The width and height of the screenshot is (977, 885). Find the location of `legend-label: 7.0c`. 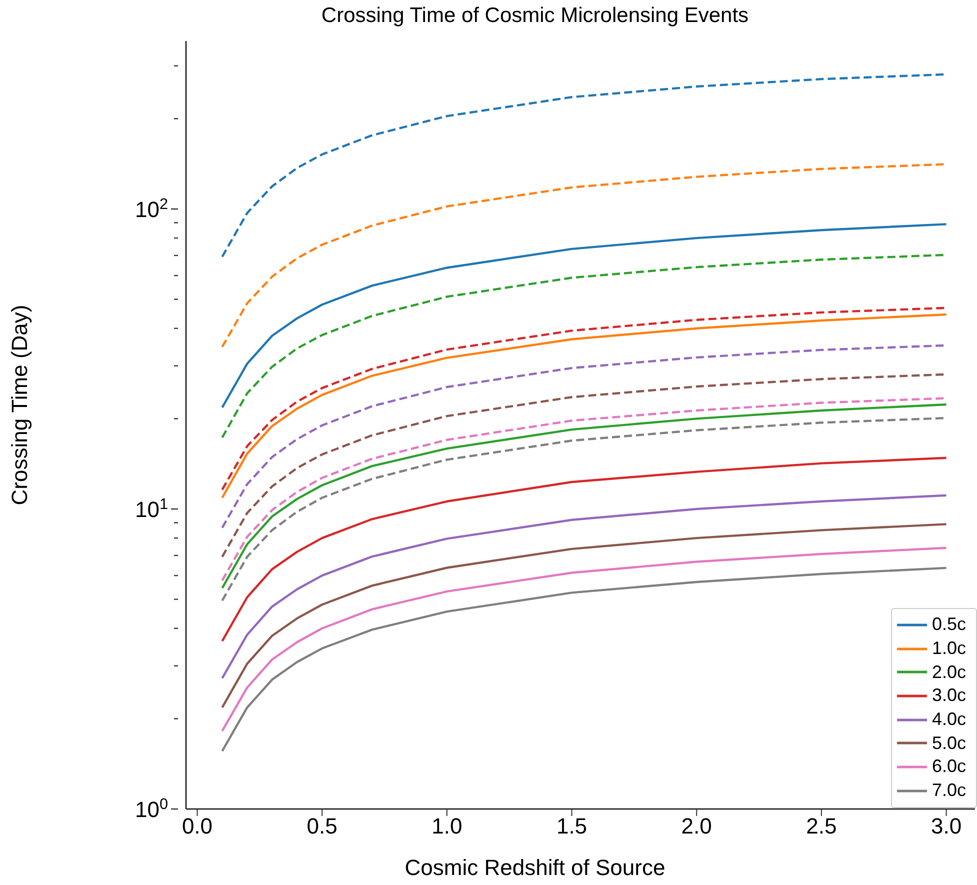

legend-label: 7.0c is located at coordinates (949, 791).